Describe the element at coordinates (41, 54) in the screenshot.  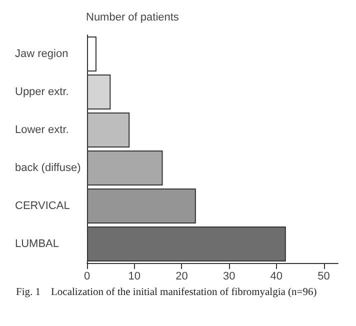
I see `y-tick-label: Jaw region` at that location.